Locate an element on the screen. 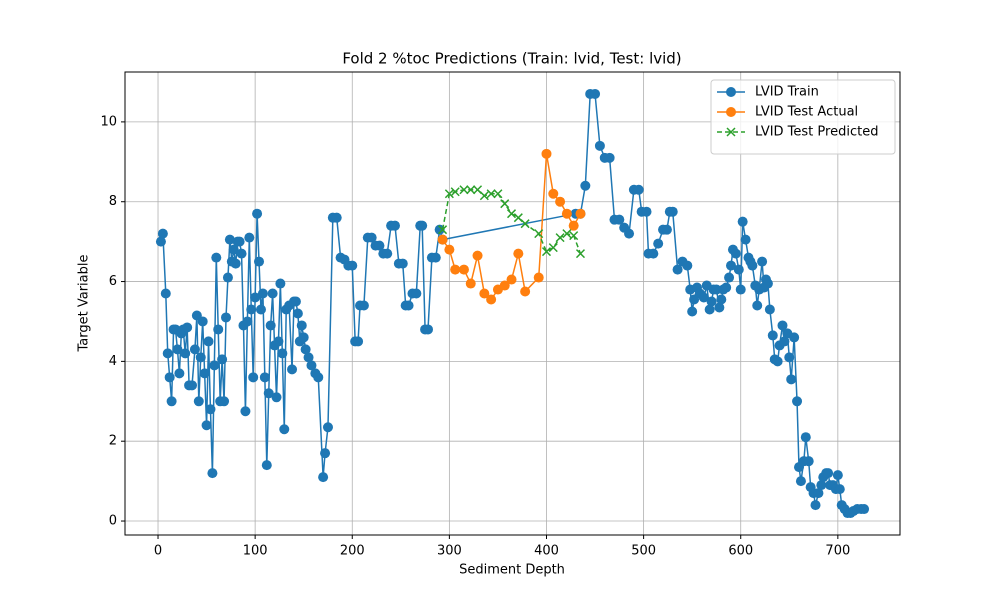  legend-label: LVID Test Predicted is located at coordinates (816, 132).